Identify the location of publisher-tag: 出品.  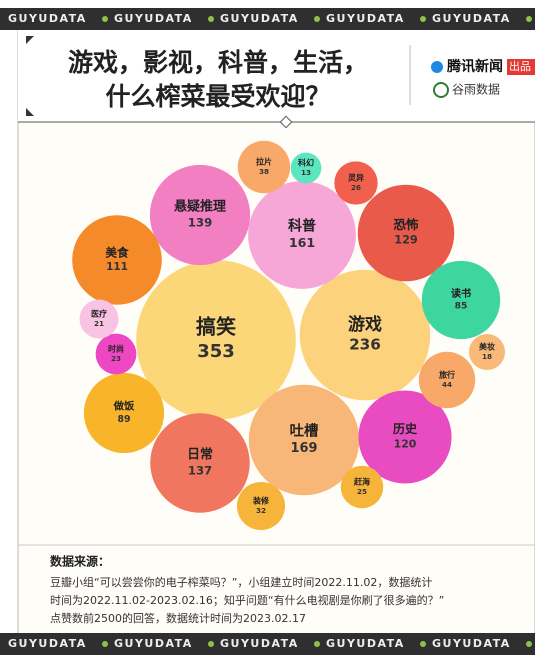
(520, 66).